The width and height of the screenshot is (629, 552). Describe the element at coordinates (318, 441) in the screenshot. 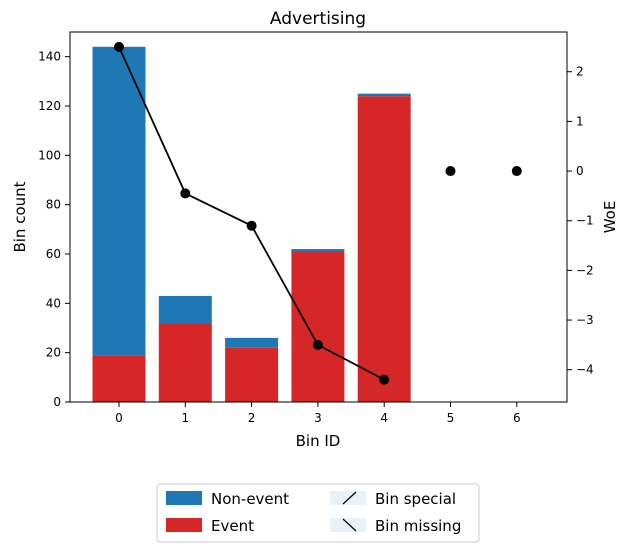

I see `x-axis-label: Bin ID` at that location.